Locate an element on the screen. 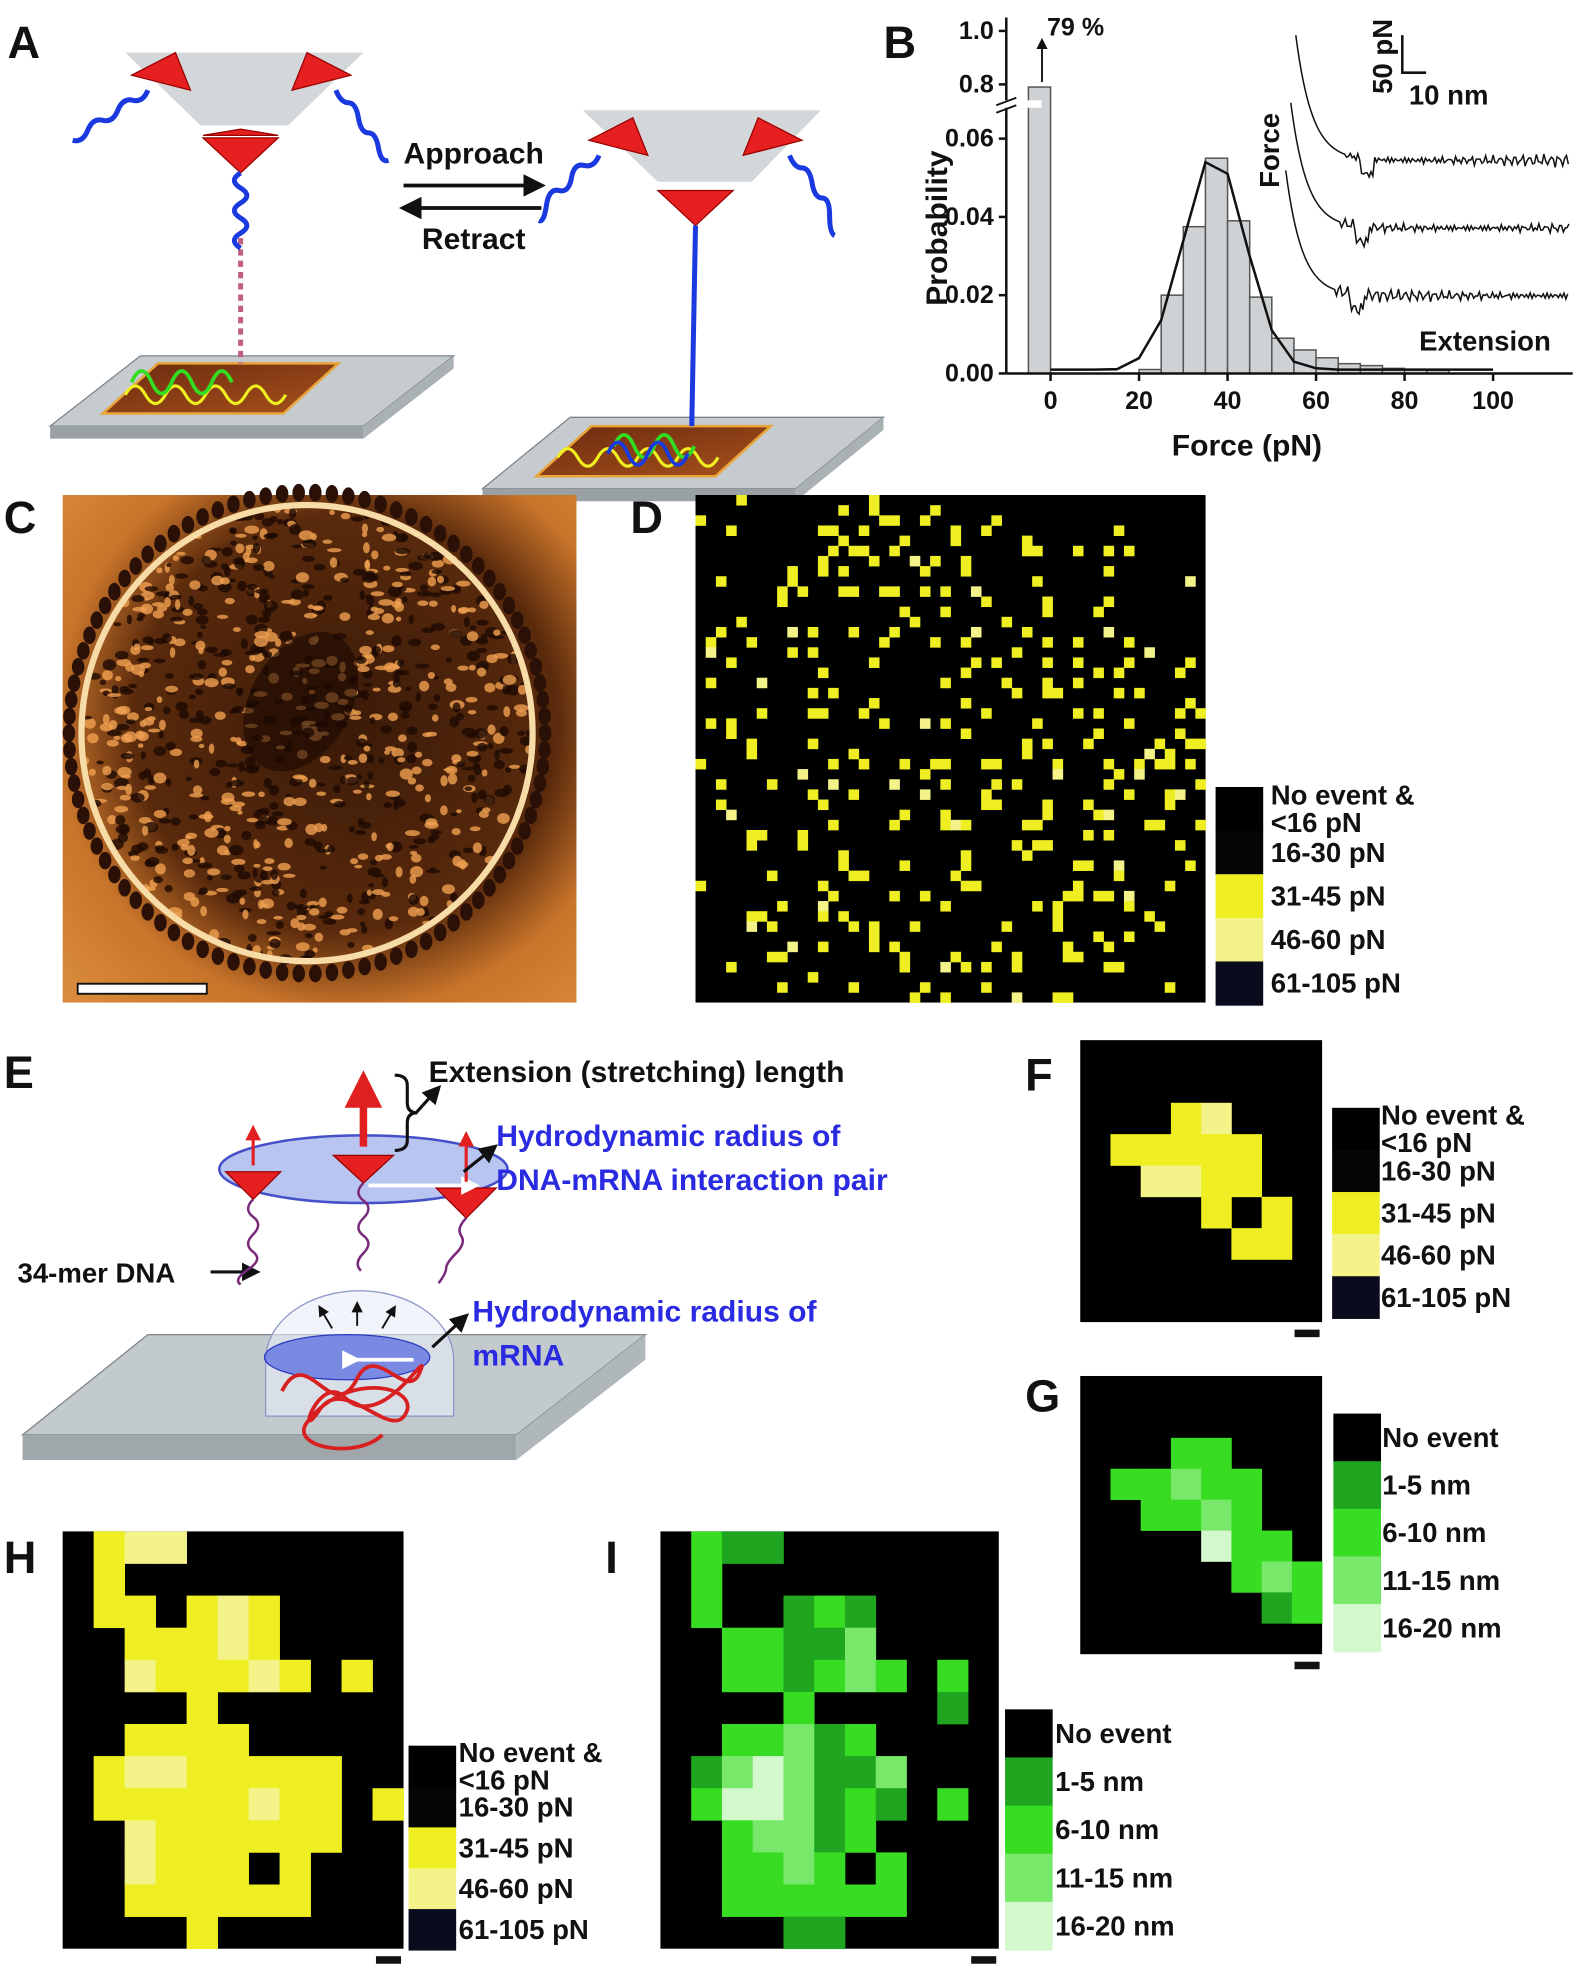 Image resolution: width=1579 pixels, height=1970 pixels. mrna is located at coordinates (205, 395).